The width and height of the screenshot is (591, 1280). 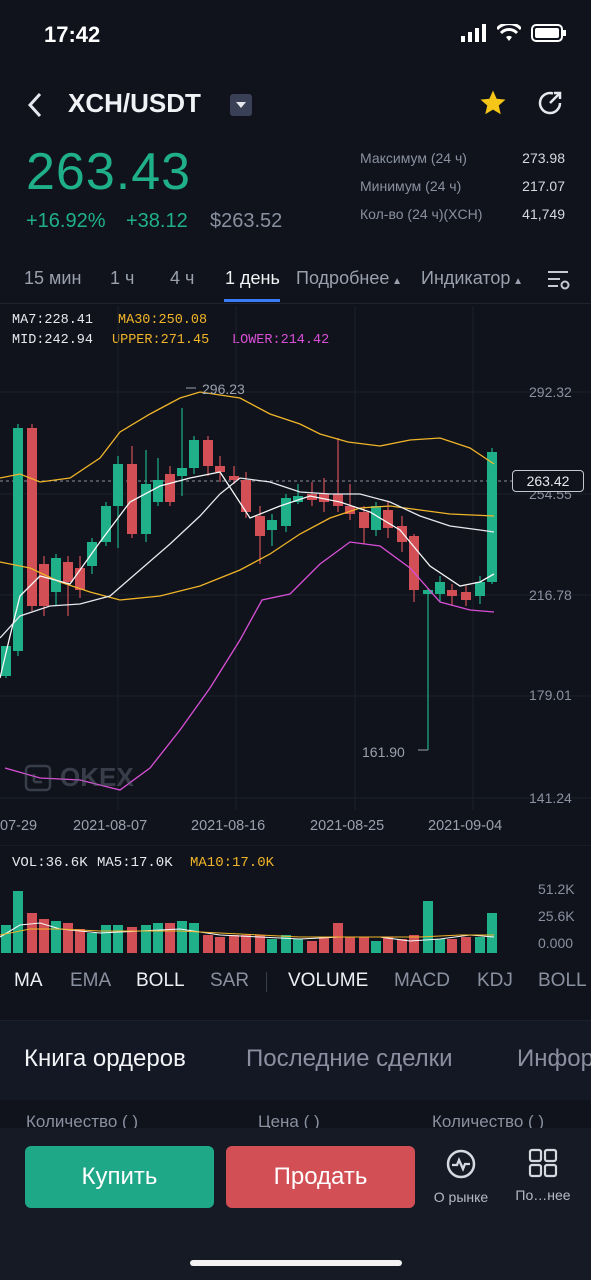 I want to click on stat-high-value: 273.98, so click(x=543, y=158).